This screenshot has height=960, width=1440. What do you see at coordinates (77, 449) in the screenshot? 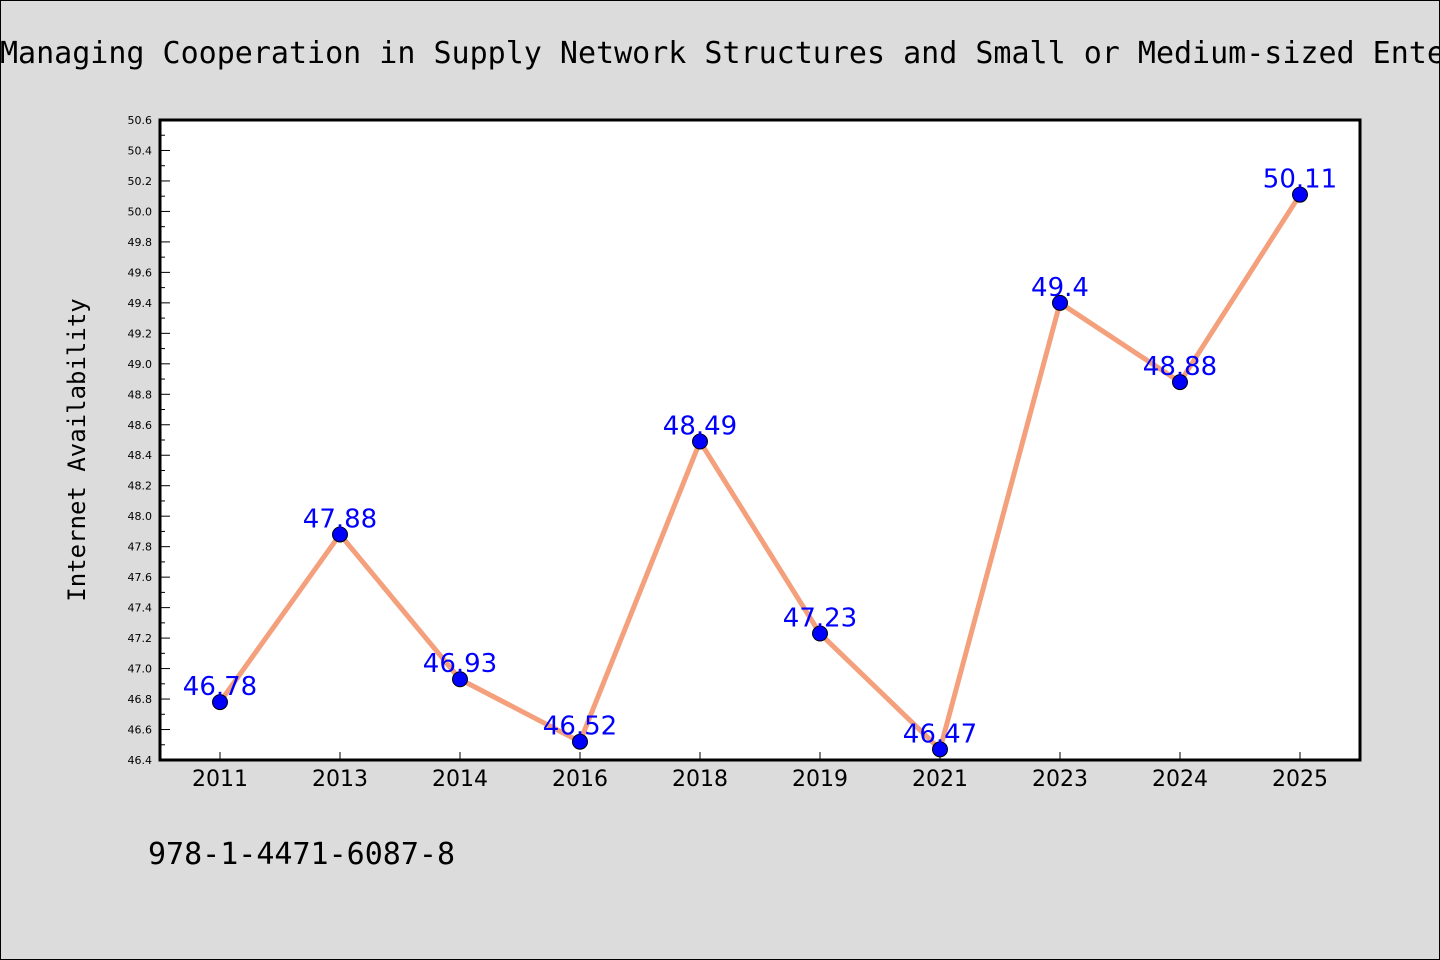
I see `y-axis-label: Internet Availability` at bounding box center [77, 449].